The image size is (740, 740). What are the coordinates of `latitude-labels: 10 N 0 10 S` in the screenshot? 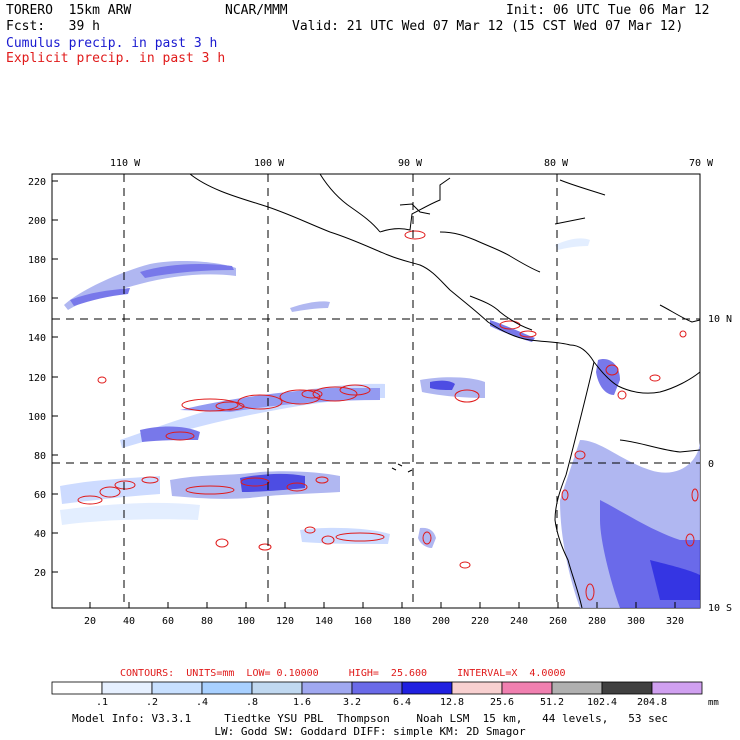 It's located at (720, 464).